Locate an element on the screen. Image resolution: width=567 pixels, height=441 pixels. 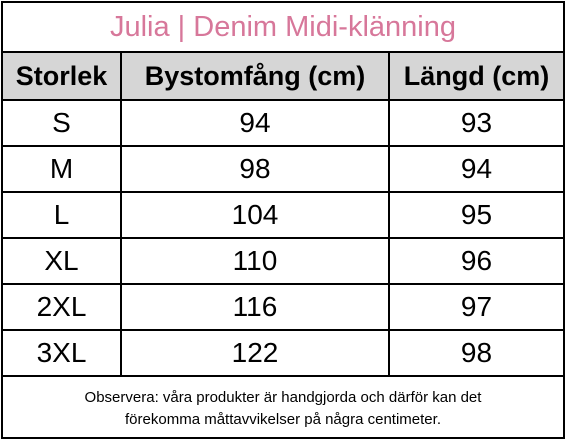
table-row: 3XL 122 98 is located at coordinates (283, 353).